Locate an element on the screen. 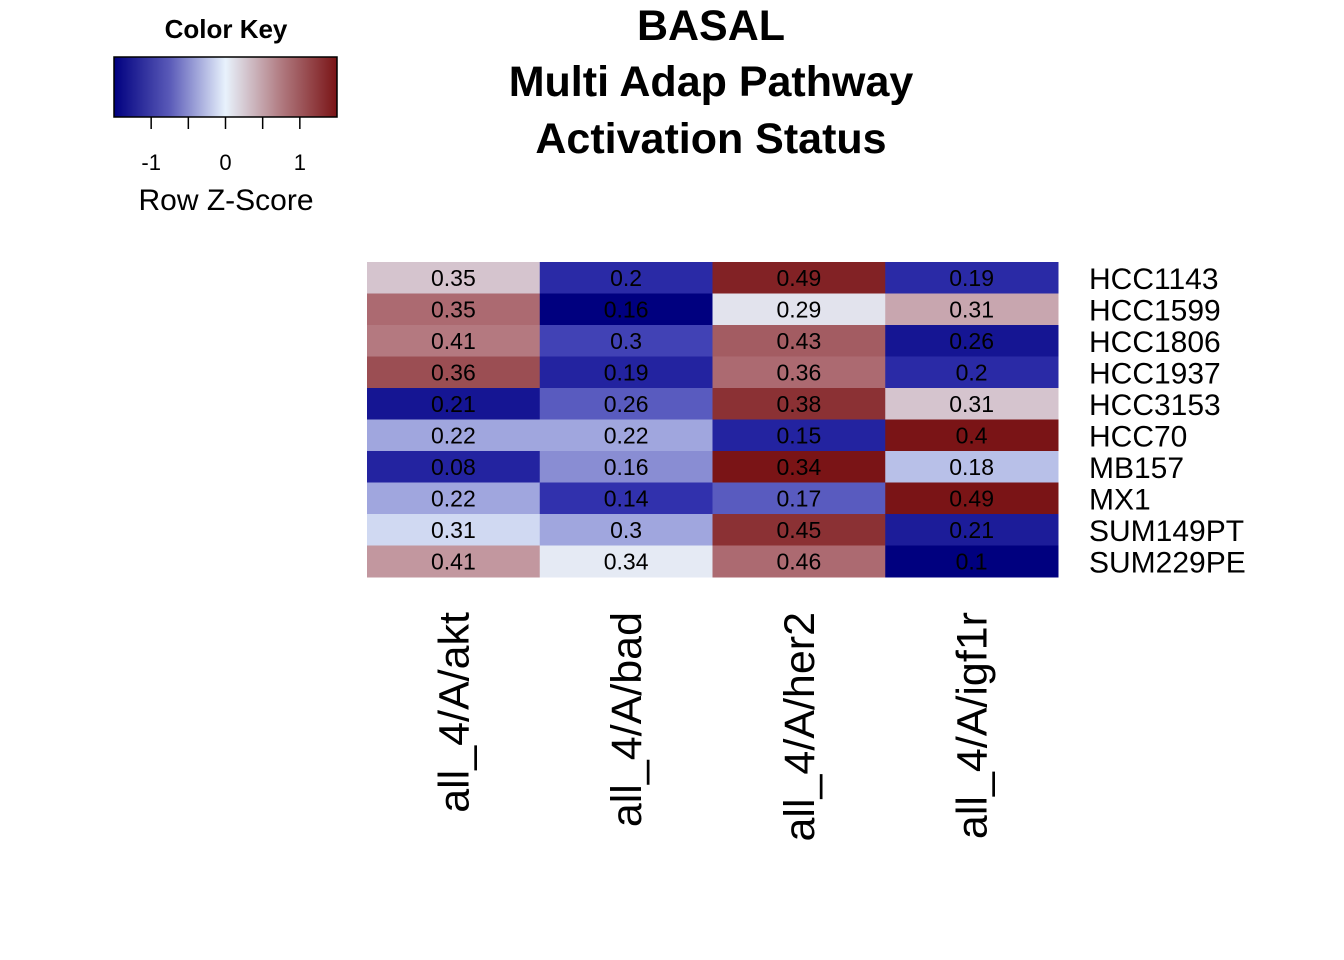 The width and height of the screenshot is (1344, 960). color-key-tick-label: -1 is located at coordinates (151, 162).